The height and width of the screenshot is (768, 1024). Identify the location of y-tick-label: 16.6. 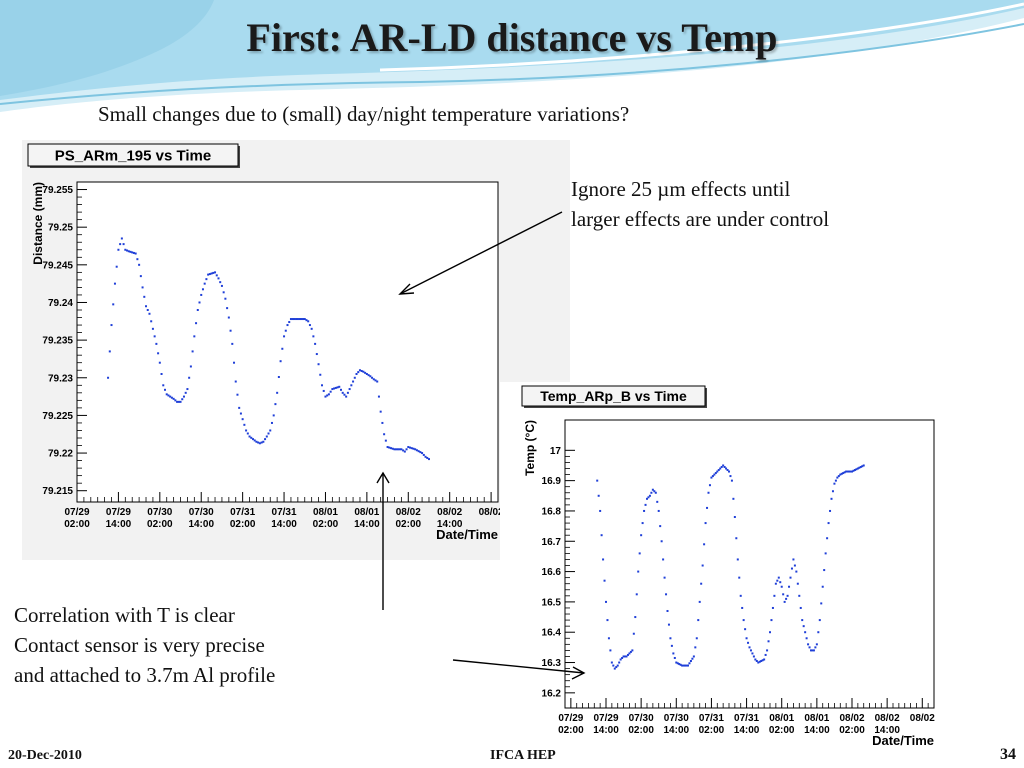
(552, 572).